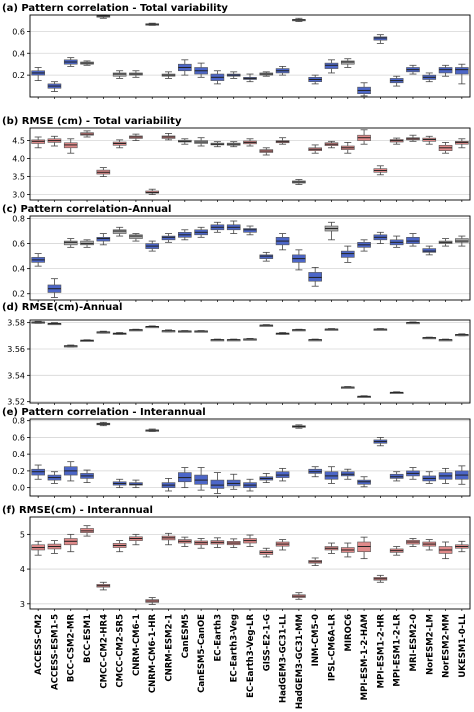 This screenshot has height=712, width=474. I want to click on y-tick-label: 5, so click(22, 534).